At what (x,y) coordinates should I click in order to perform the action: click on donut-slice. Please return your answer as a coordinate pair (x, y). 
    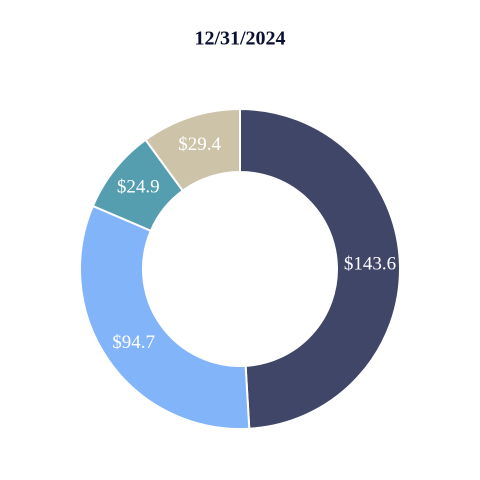
    Looking at the image, I should click on (192, 150).